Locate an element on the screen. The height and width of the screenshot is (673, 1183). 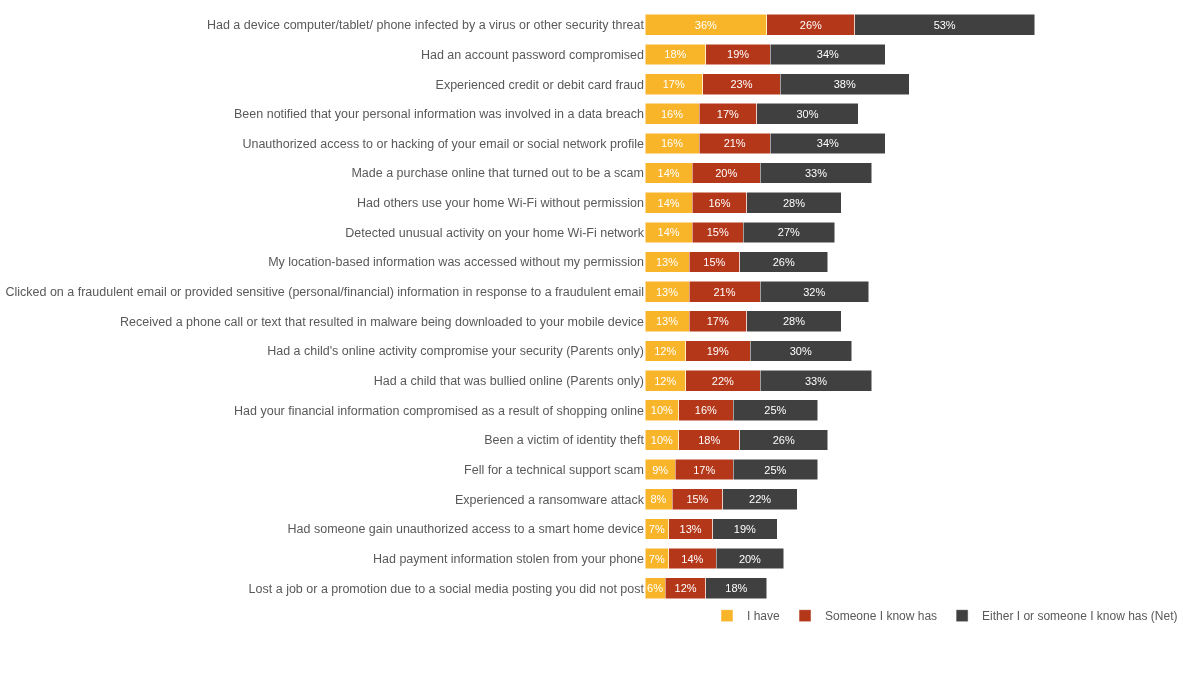
y-tick-label: Made a purchase online that turned out to be a scam is located at coordinates (497, 173).